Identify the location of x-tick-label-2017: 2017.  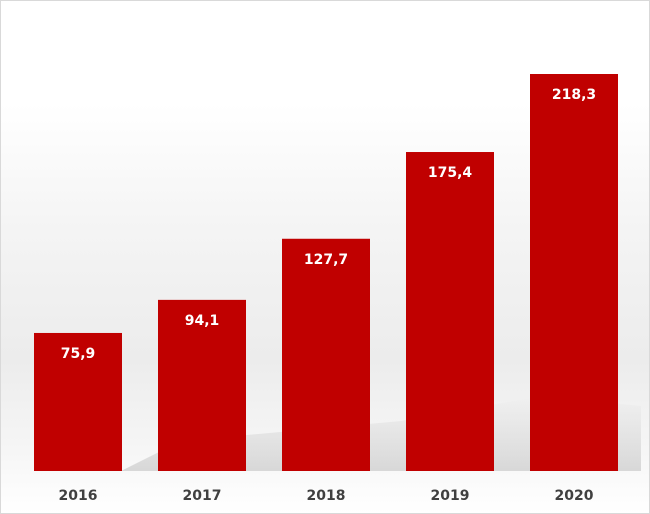
(202, 496).